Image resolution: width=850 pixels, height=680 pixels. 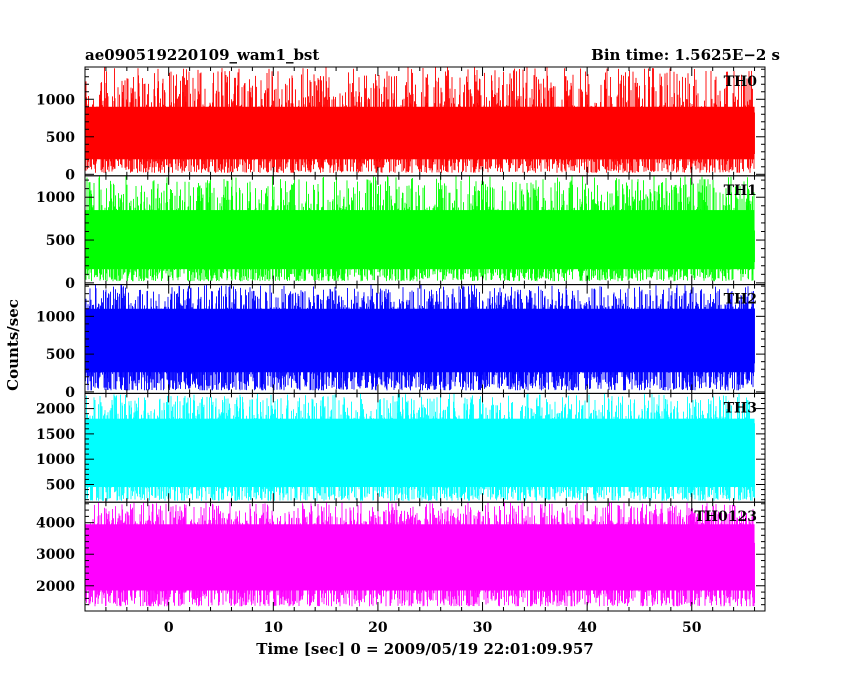 I want to click on series-core-th3, so click(x=420, y=453).